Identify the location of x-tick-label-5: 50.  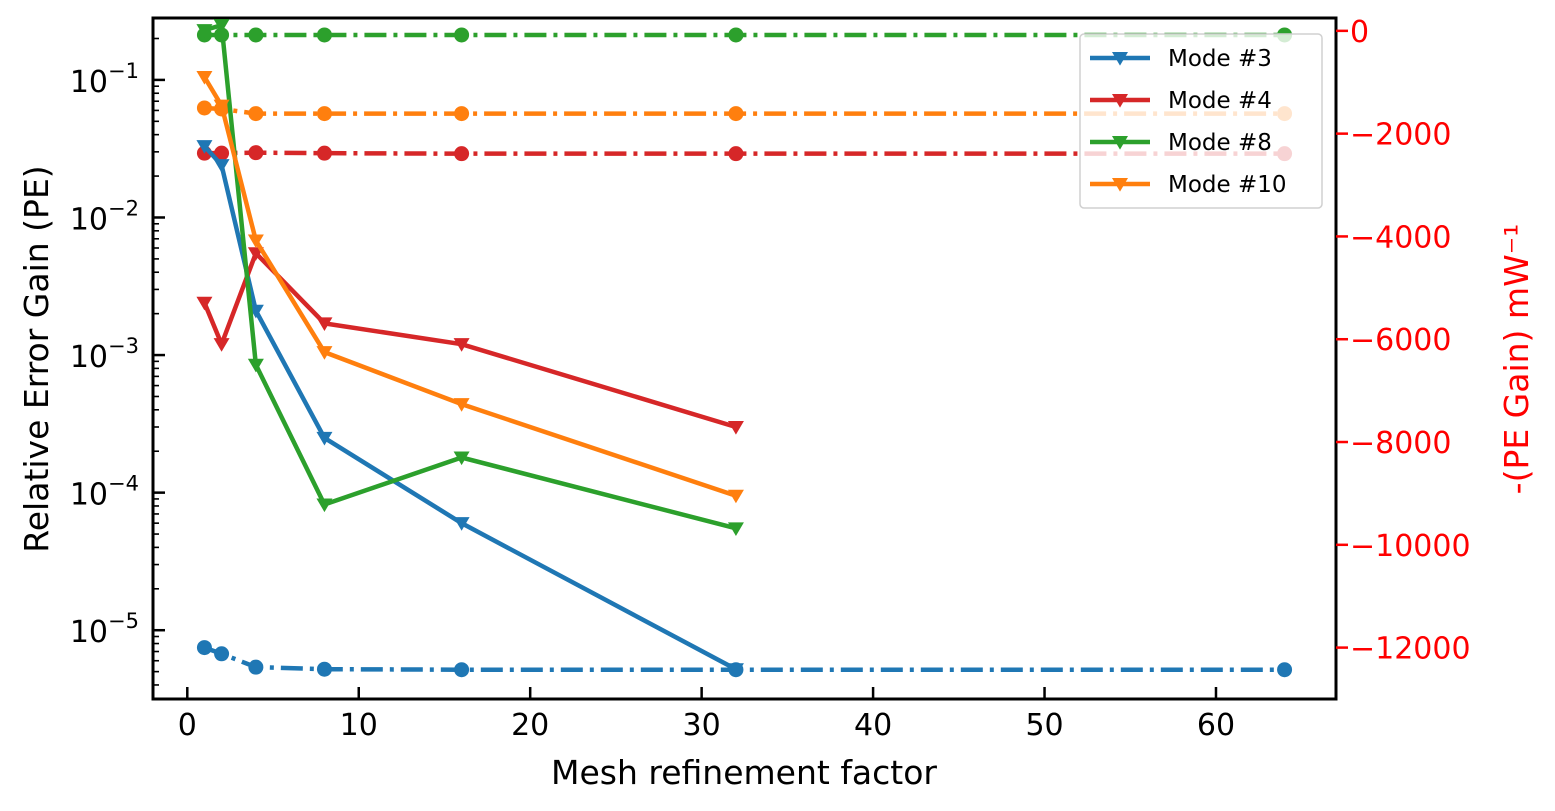
(1044, 725).